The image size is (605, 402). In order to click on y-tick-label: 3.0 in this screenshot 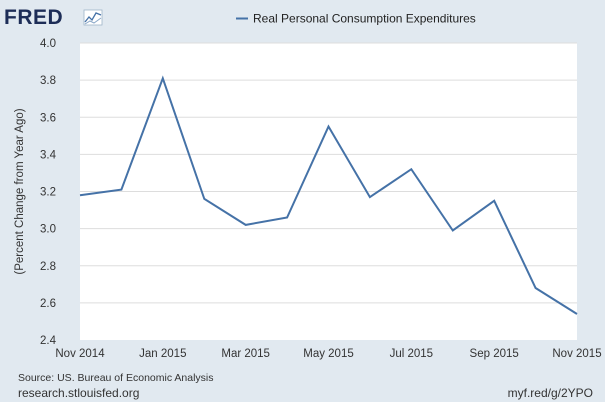, I will do `click(48, 230)`.